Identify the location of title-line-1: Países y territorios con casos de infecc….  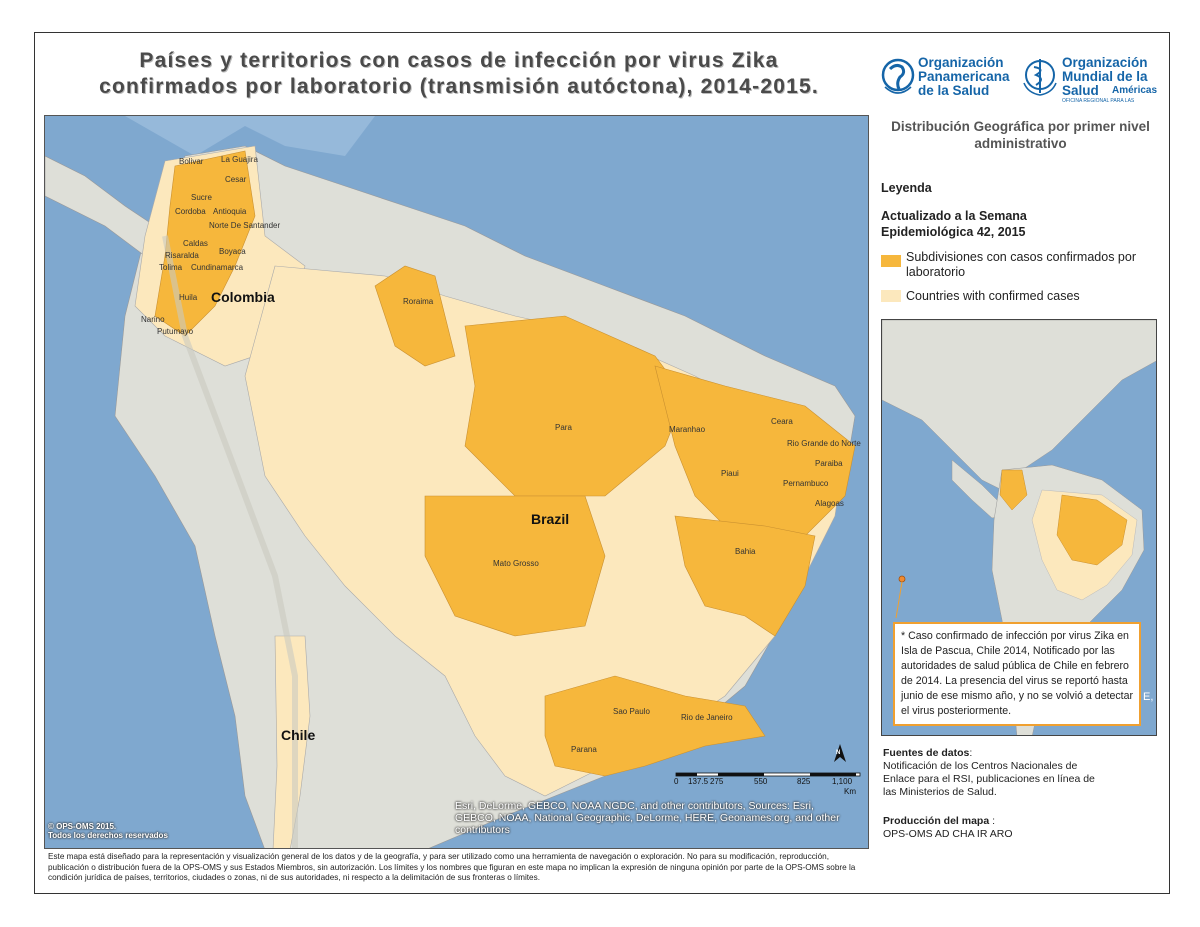
(459, 60).